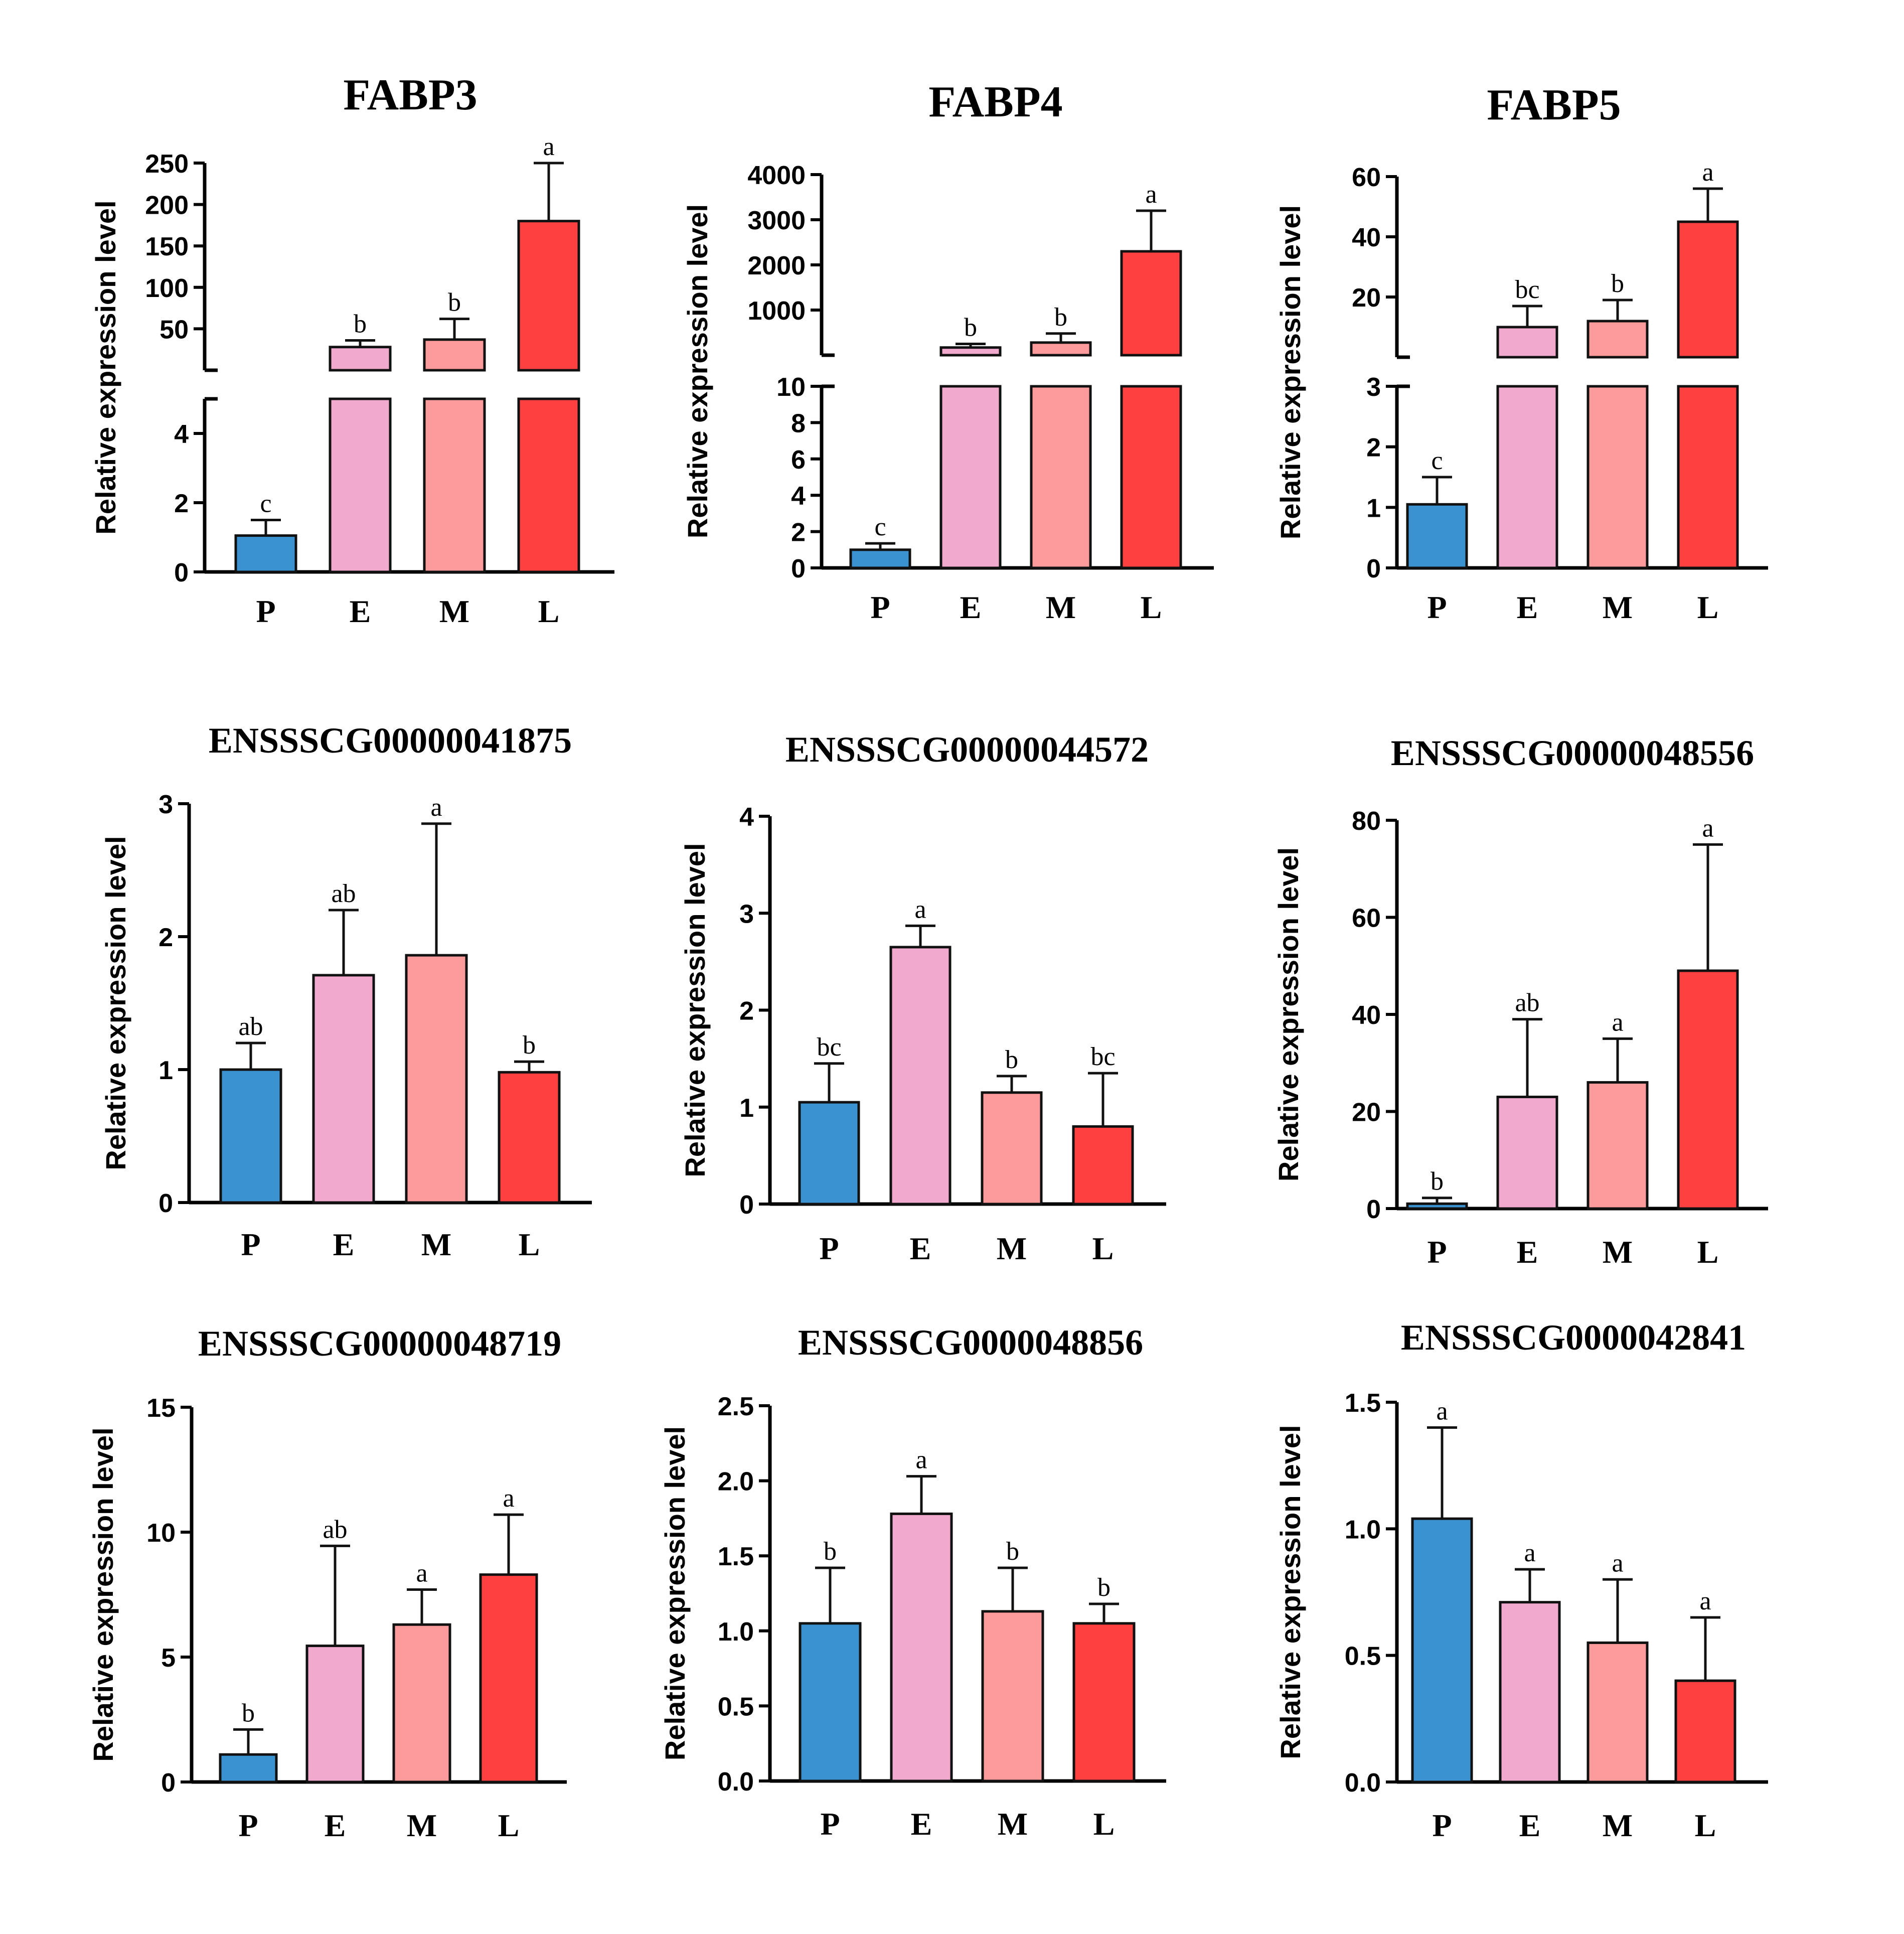  Describe the element at coordinates (410, 95) in the screenshot. I see `chart-title: FABP3` at that location.